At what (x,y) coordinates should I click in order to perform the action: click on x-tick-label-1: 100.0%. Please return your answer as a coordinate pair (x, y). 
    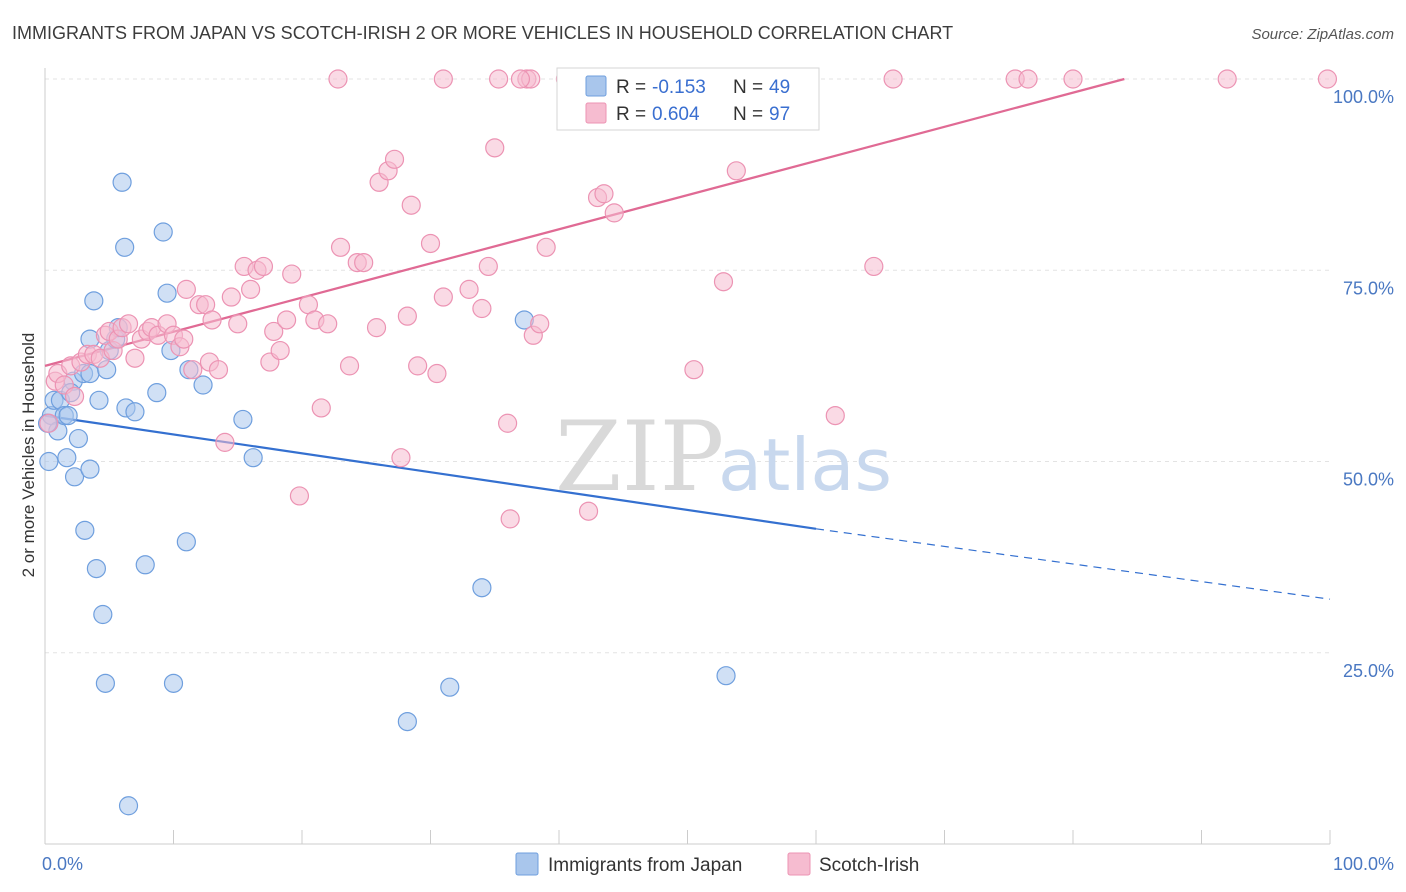
    Looking at the image, I should click on (1363, 864).